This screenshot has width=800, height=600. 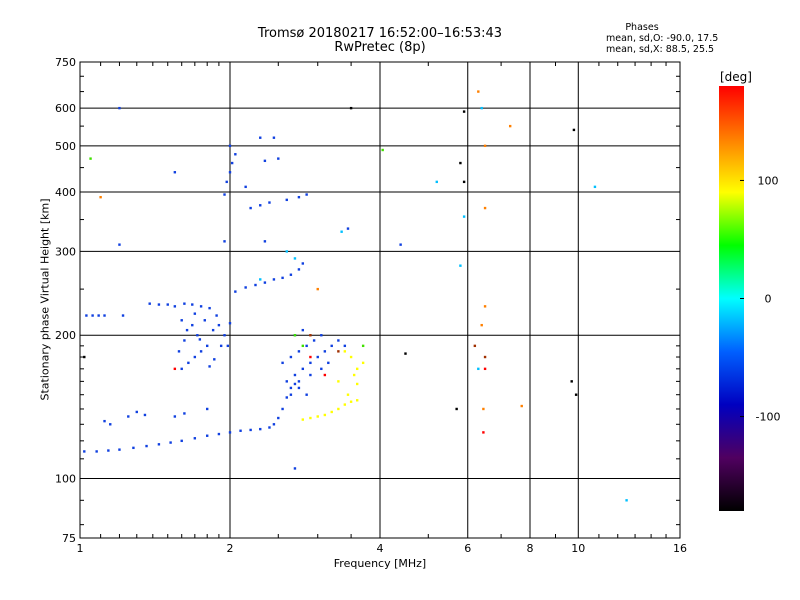 I want to click on x-tick-label: 1, so click(x=80, y=548).